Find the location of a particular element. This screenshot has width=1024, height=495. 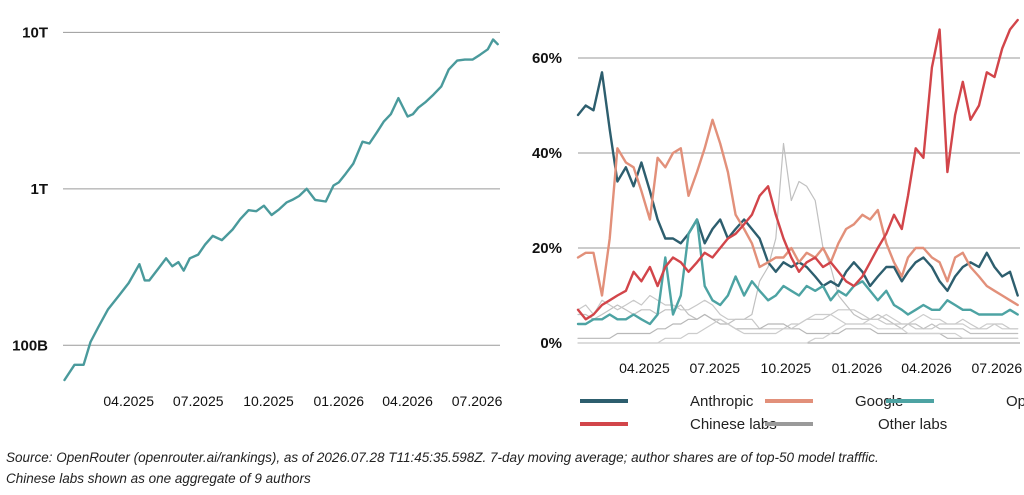

legend-label: Google is located at coordinates (879, 401).